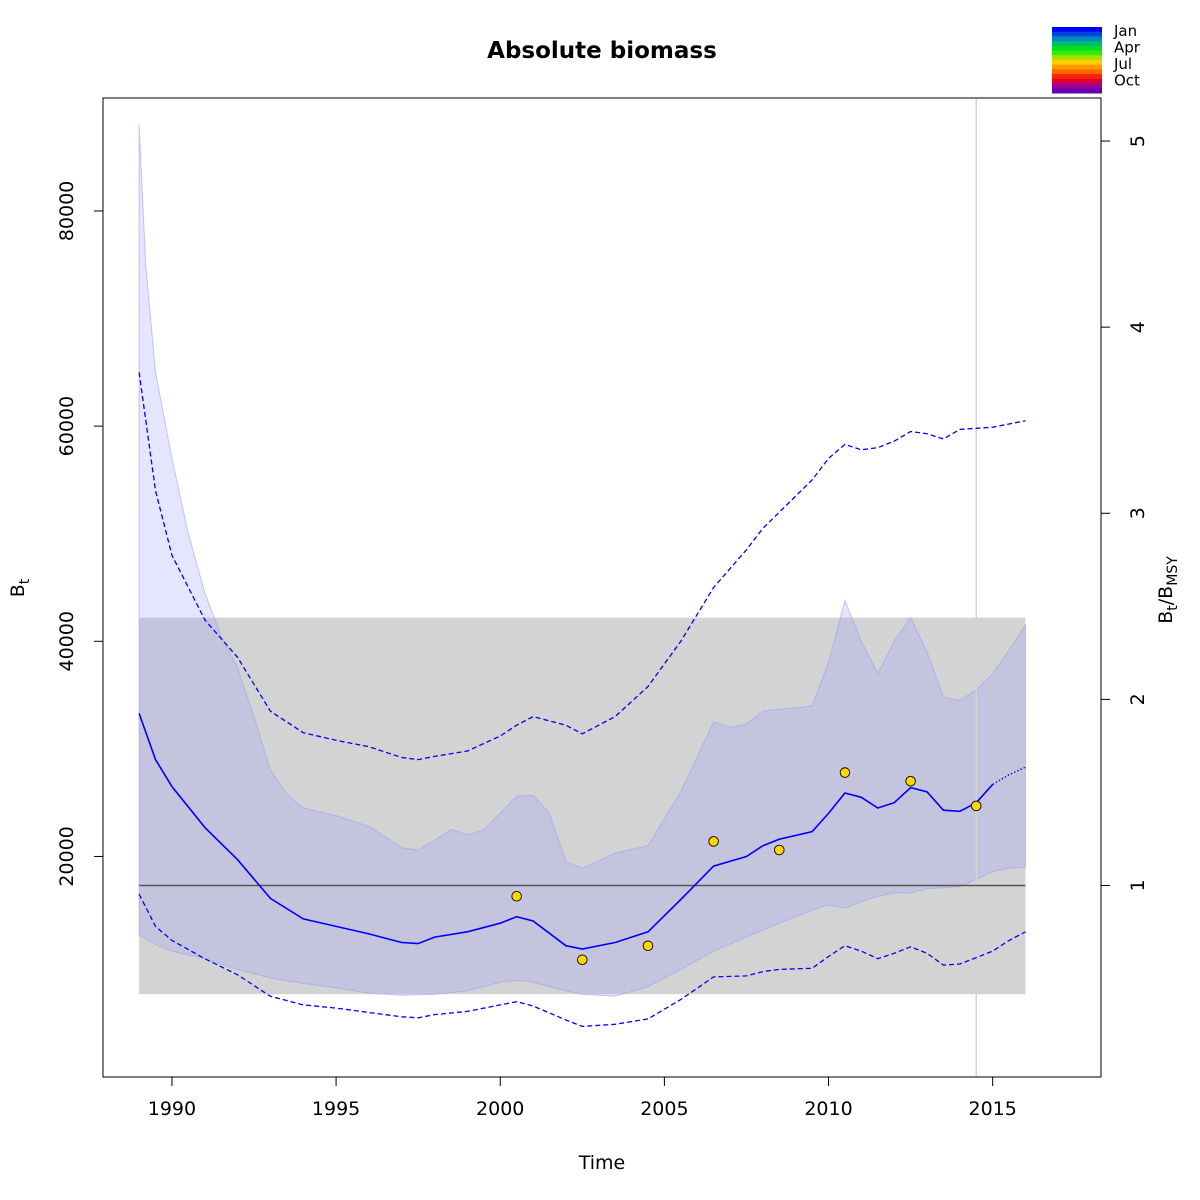 This screenshot has width=1200, height=1200. What do you see at coordinates (1138, 141) in the screenshot?
I see `y2-tick-label: 5` at bounding box center [1138, 141].